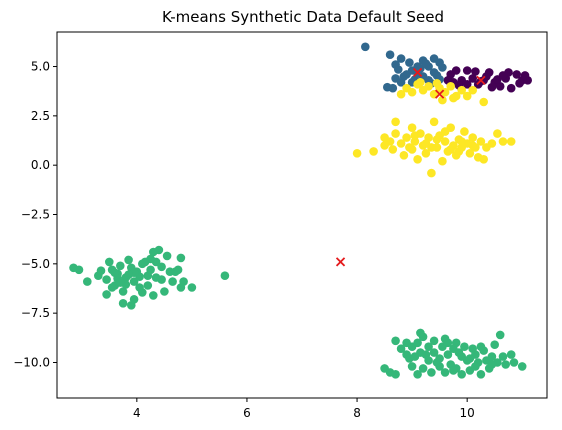 Image resolution: width=562 pixels, height=430 pixels. I want to click on x-tick-label: 8, so click(357, 413).